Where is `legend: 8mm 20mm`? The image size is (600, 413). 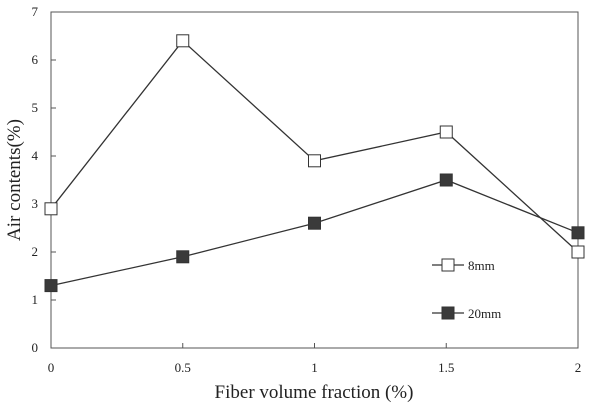
legend: 8mm 20mm is located at coordinates (466, 289).